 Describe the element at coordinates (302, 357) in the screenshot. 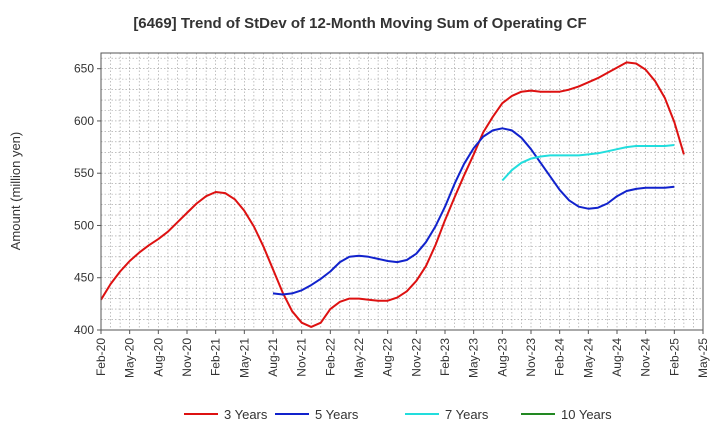

I see `x-tick-label: Nov-21` at that location.